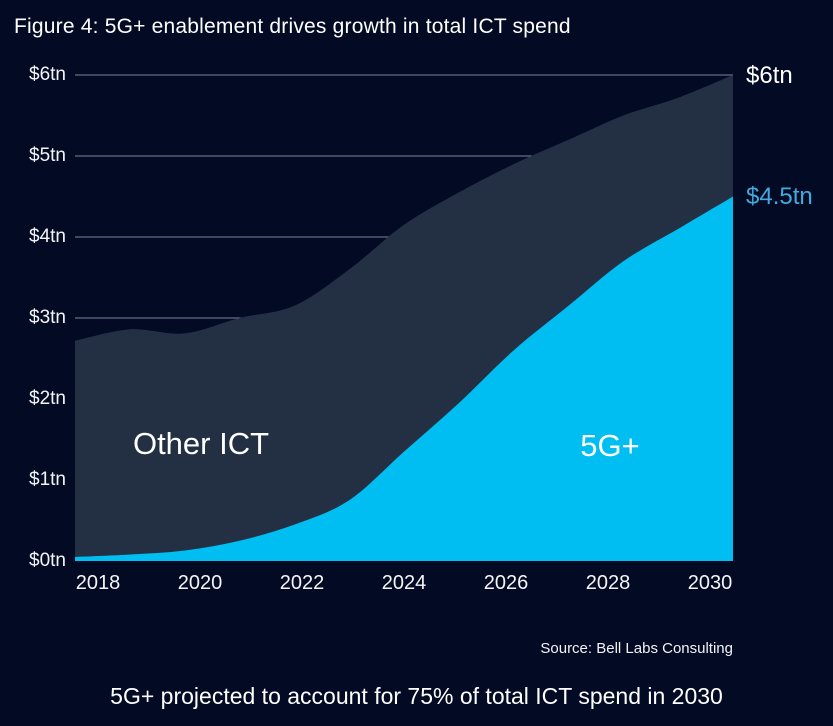 The width and height of the screenshot is (833, 726). I want to click on x-tick-label: 2020, so click(200, 583).